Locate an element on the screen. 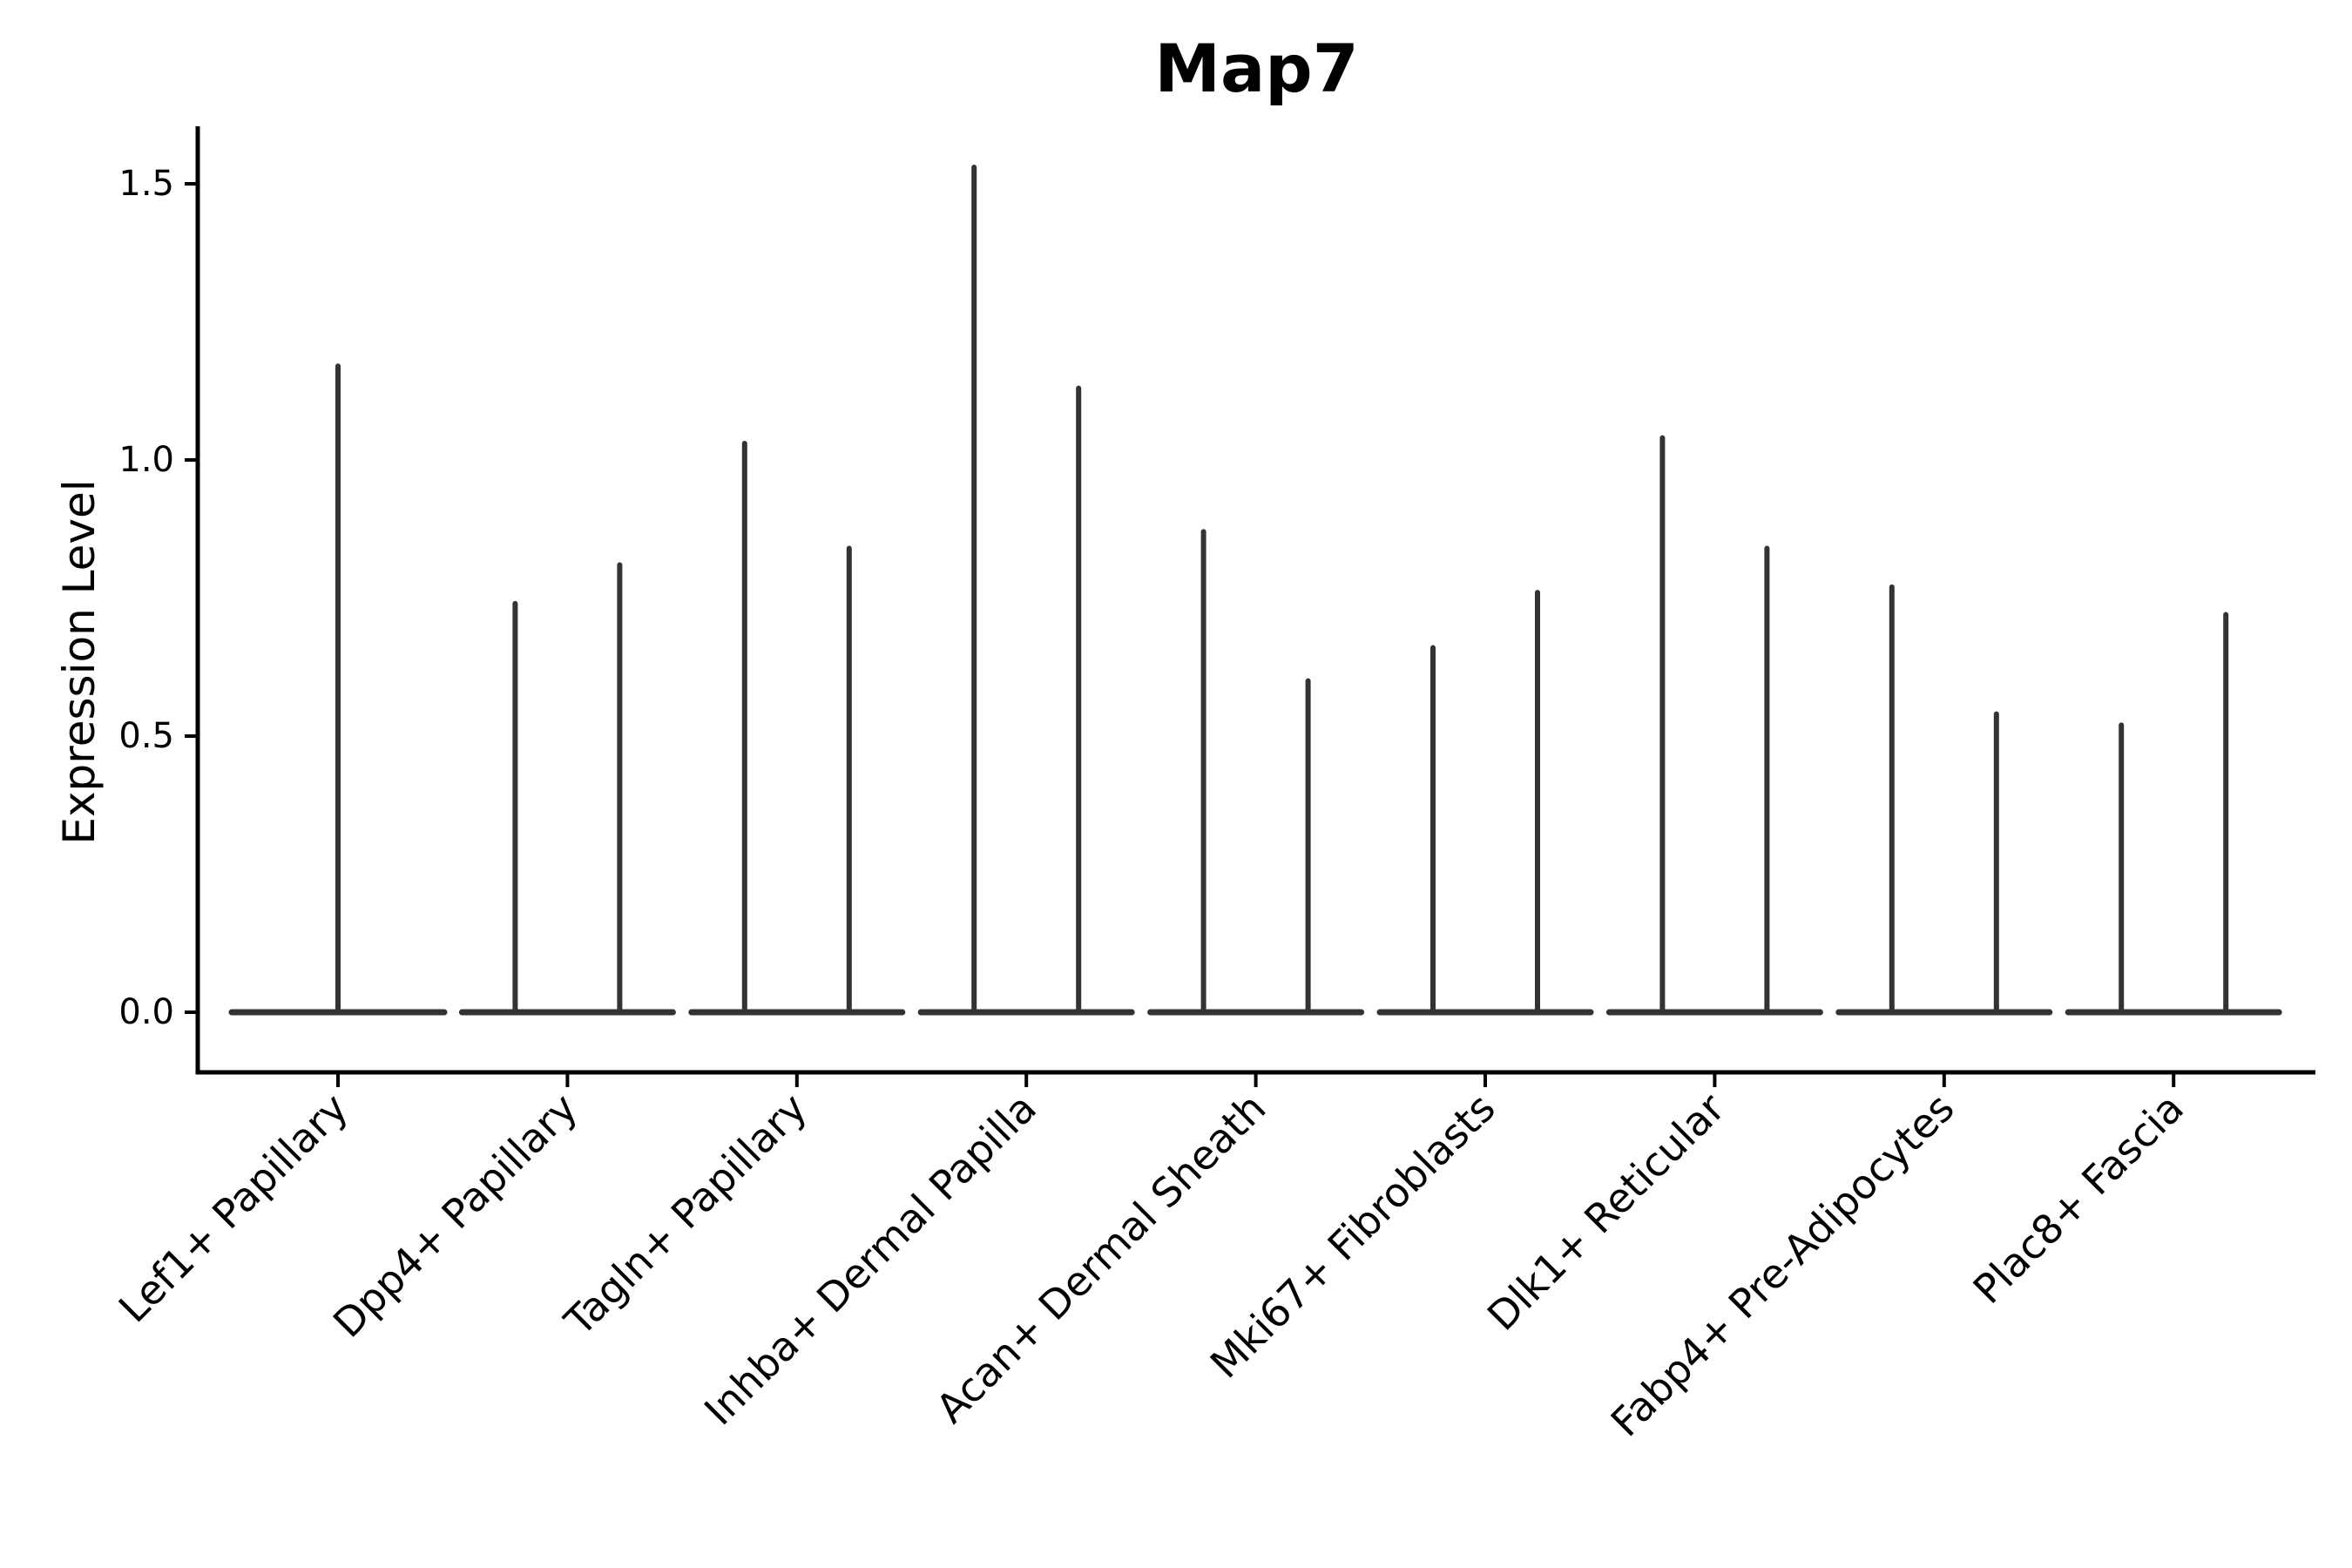 This screenshot has height=1568, width=2352. x-tick-label: Tagln+ Papillary is located at coordinates (685, 1215).